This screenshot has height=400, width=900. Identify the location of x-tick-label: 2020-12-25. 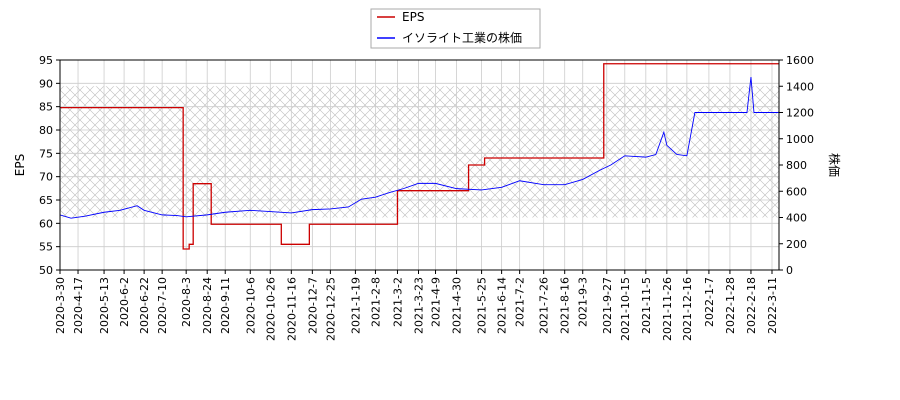
(330, 309).